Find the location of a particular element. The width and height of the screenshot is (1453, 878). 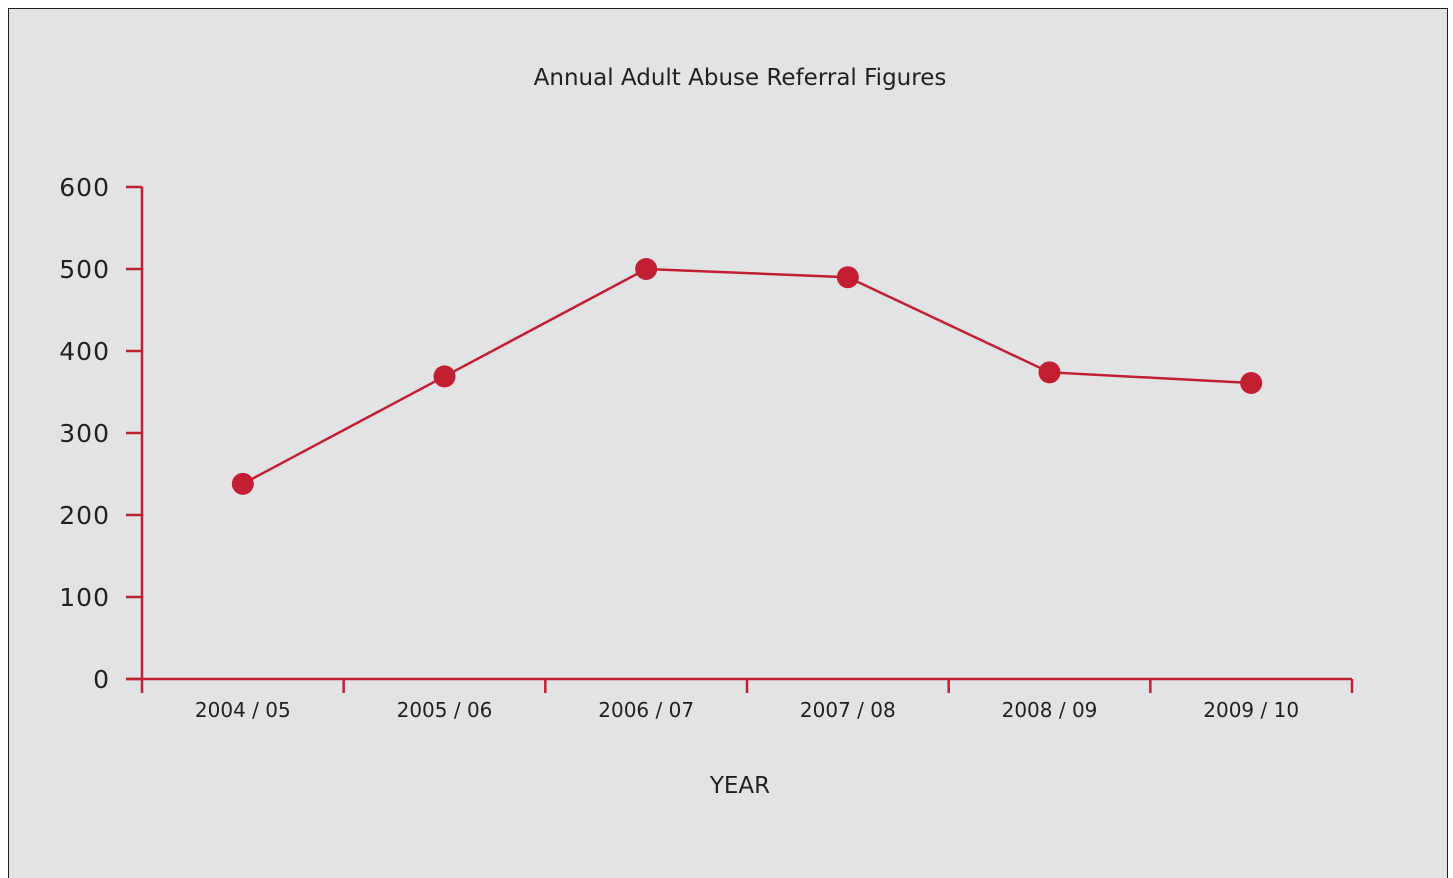

chart-title: Annual Adult Abuse Referral Figures is located at coordinates (740, 78).